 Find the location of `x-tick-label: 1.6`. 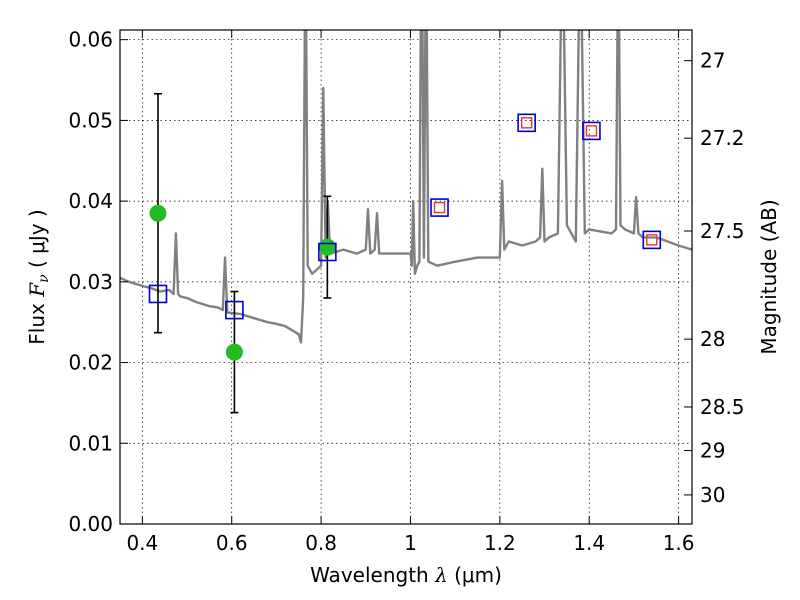

x-tick-label: 1.6 is located at coordinates (679, 543).